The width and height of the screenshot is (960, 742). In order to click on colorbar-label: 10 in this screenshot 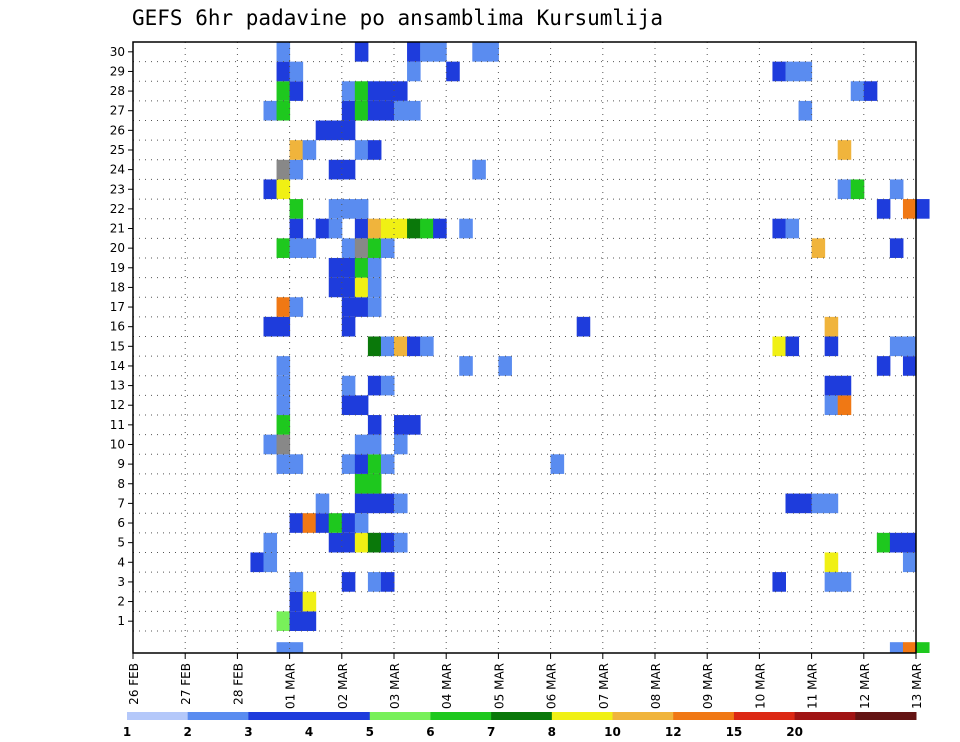, I will do `click(612, 732)`.